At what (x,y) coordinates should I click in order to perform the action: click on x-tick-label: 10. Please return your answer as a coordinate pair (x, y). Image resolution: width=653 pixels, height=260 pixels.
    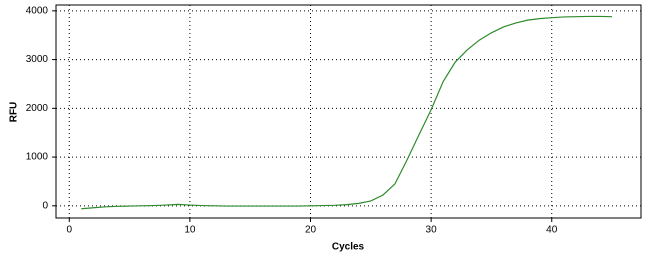
    Looking at the image, I should click on (190, 230).